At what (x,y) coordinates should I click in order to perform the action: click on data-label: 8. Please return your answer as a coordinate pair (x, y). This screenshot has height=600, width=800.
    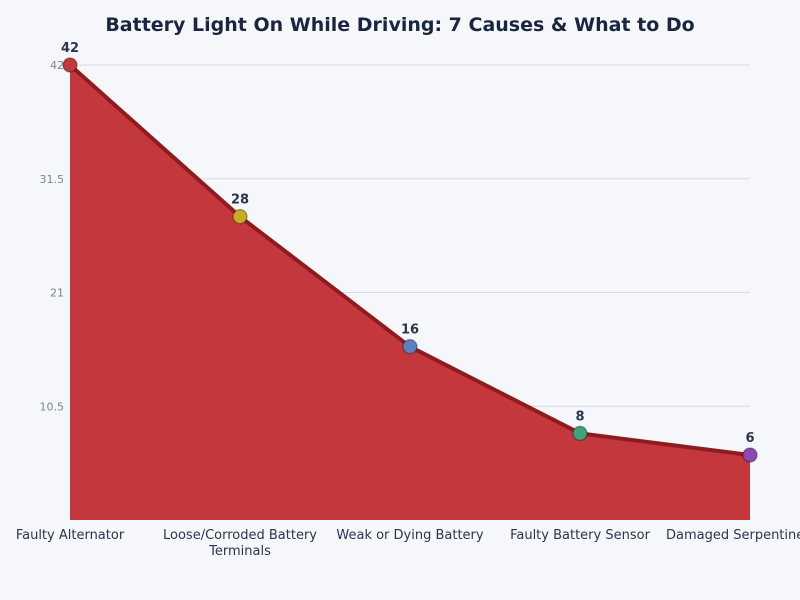
    Looking at the image, I should click on (579, 416).